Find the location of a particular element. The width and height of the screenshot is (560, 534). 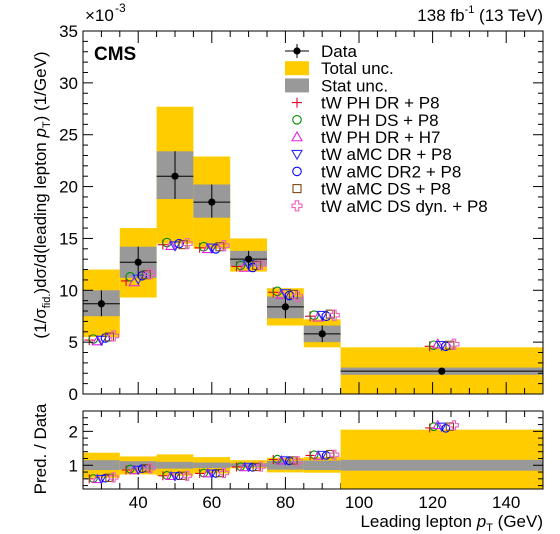

legend-label: tW PH DR + H7 is located at coordinates (381, 137).